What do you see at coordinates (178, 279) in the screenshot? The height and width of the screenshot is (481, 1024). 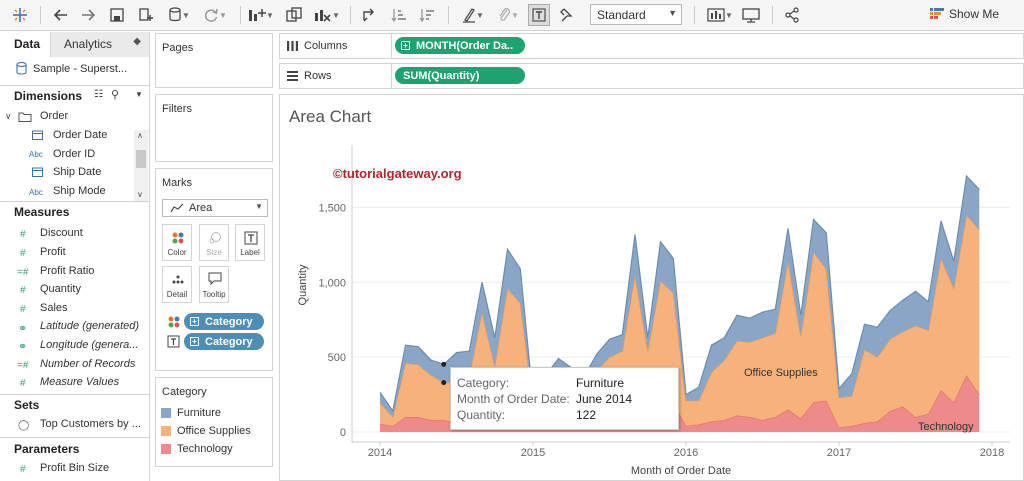 I see `detail-icon` at bounding box center [178, 279].